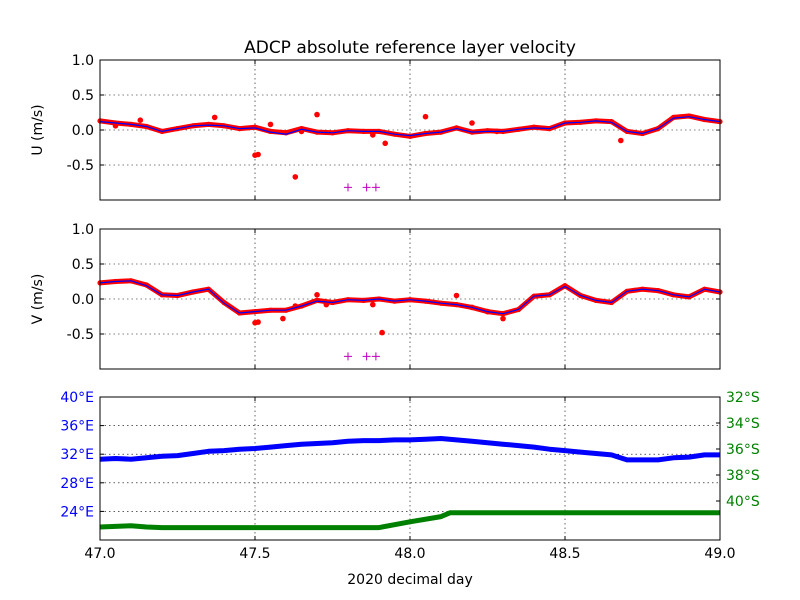 The image size is (800, 600). Describe the element at coordinates (77, 427) in the screenshot. I see `lon-tick-label: 36°E` at that location.